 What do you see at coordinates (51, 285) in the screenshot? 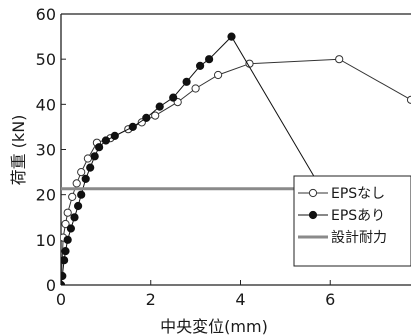
I see `y-tick-label: 0` at bounding box center [51, 285].